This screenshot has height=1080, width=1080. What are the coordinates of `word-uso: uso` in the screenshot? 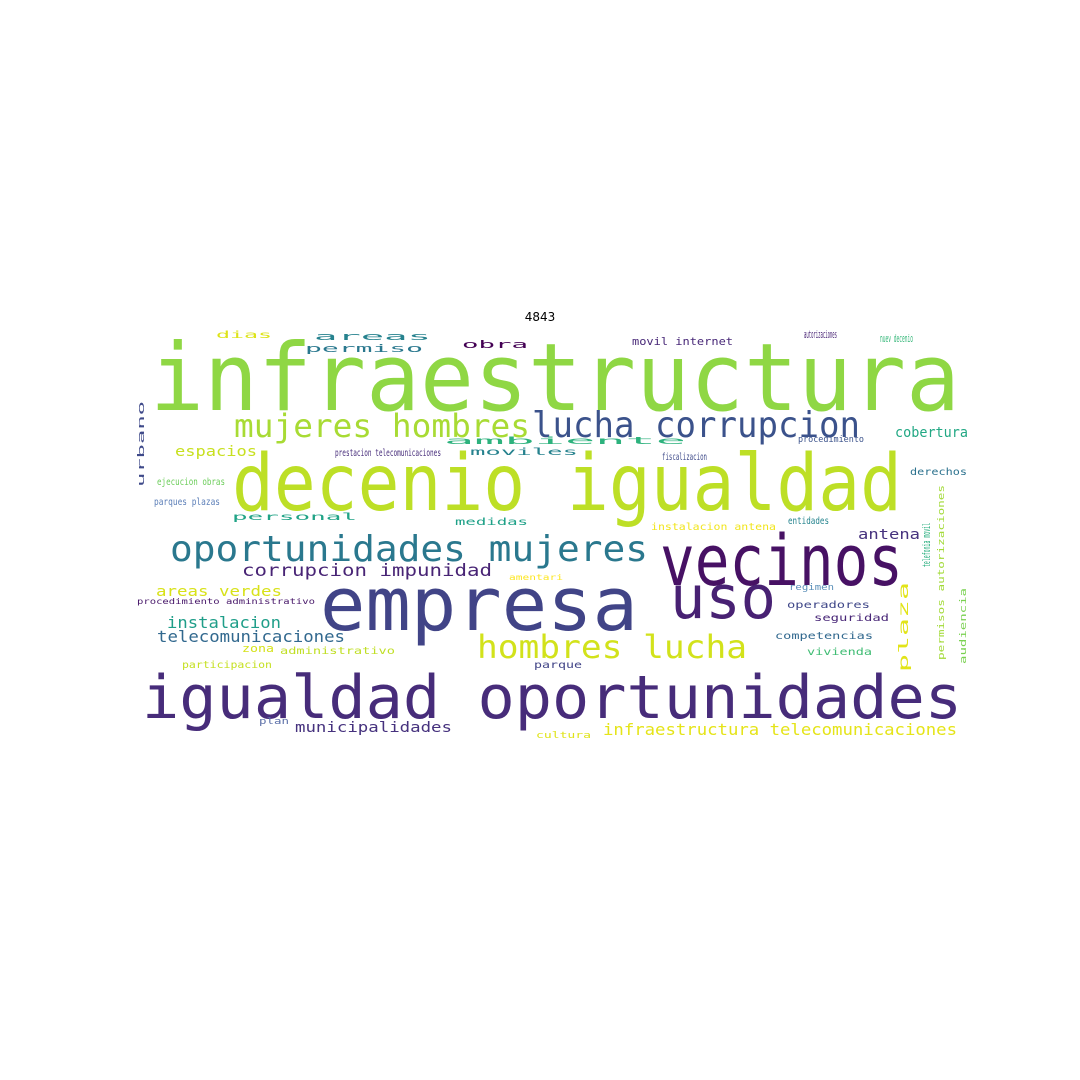 It's located at (723, 598).